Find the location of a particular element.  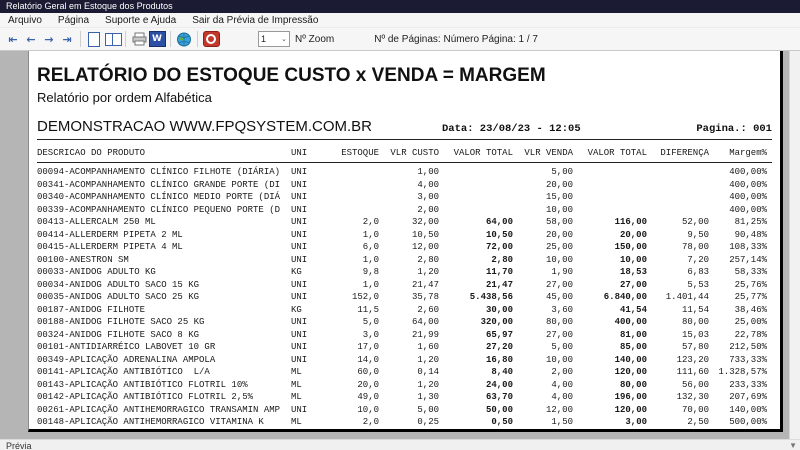

next-page-button: → is located at coordinates (49, 39).